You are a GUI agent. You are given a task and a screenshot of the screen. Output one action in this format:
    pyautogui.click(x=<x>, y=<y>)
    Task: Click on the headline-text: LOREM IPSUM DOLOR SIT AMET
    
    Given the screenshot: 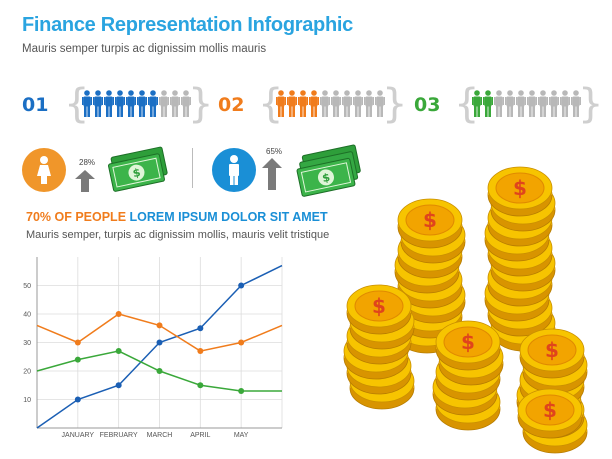 What is the action you would take?
    pyautogui.click(x=228, y=217)
    